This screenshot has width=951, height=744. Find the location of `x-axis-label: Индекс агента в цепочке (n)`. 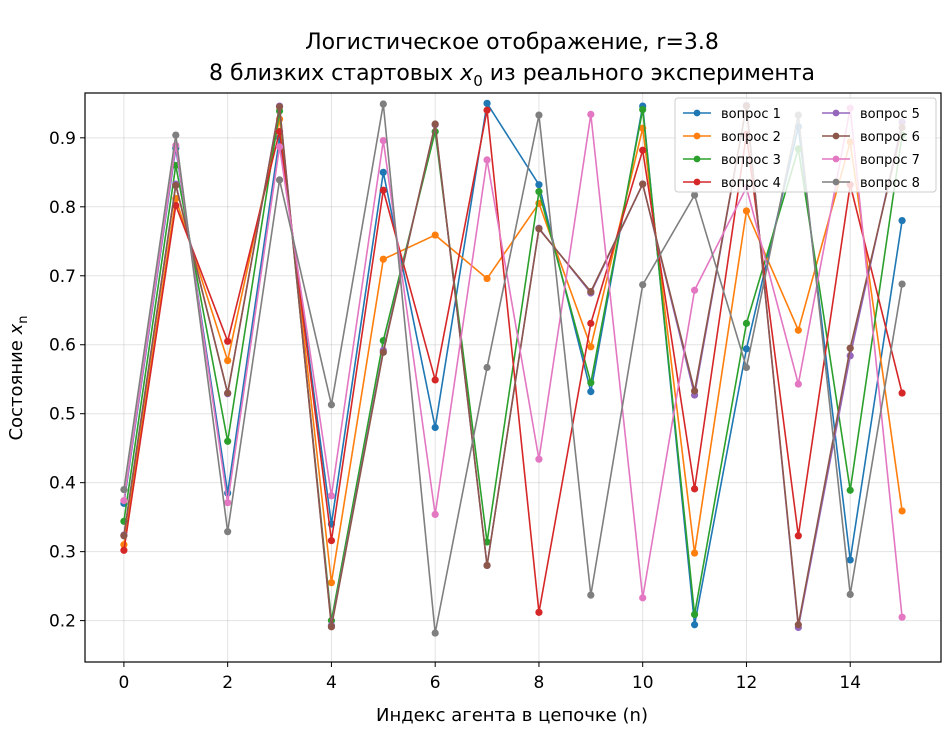

x-axis-label: Индекс агента в цепочке (n) is located at coordinates (512, 715).